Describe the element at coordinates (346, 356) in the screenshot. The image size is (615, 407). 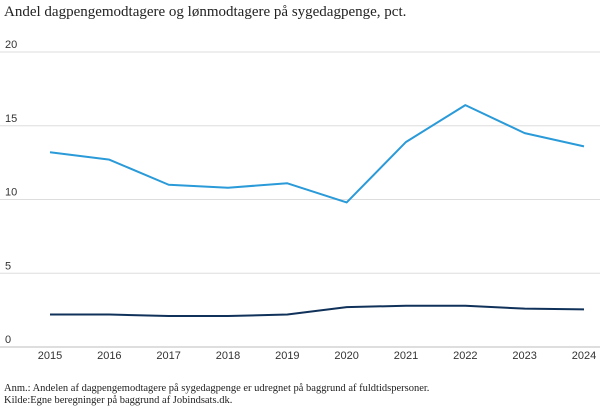
I see `x-tick-label: 2020` at that location.